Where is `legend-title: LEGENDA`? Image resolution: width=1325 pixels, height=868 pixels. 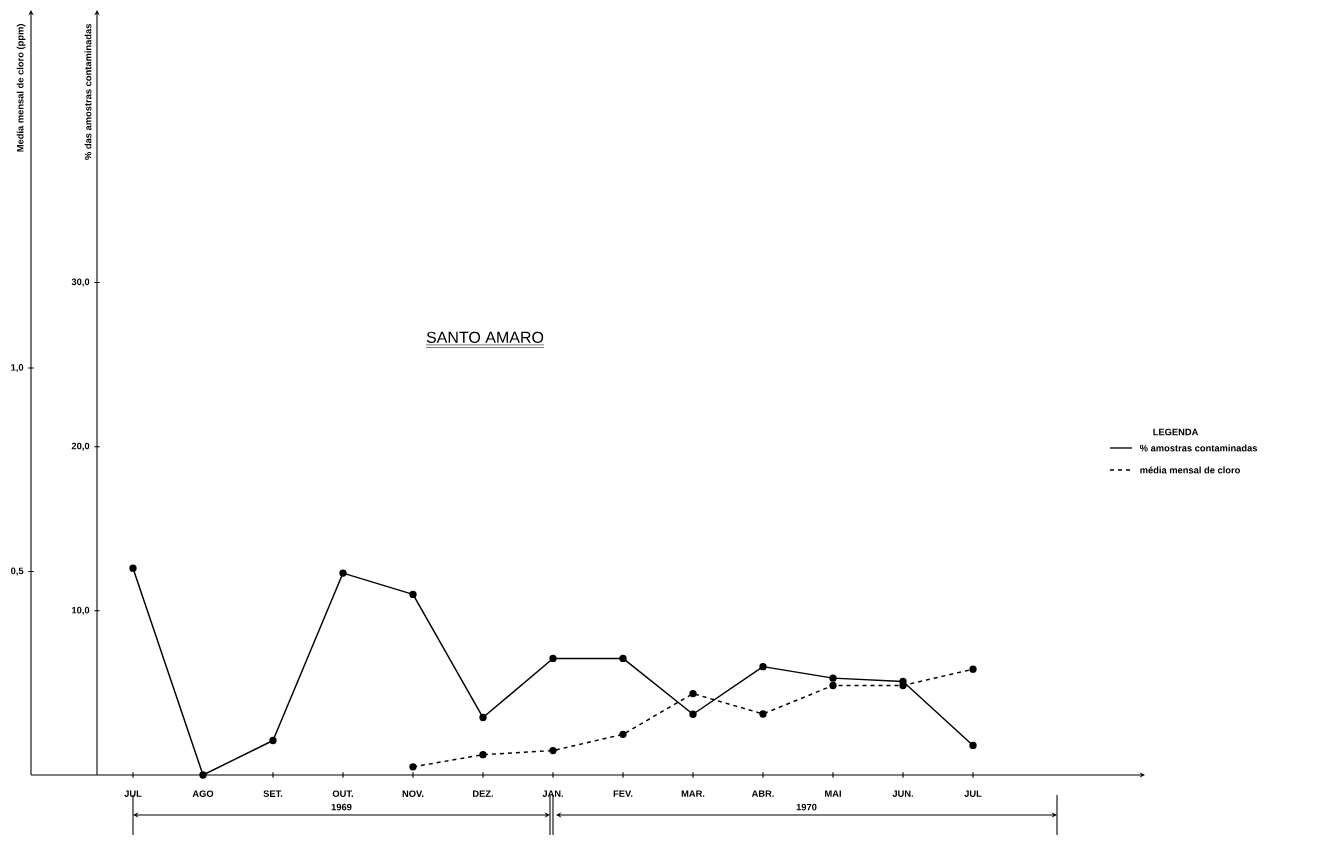 legend-title: LEGENDA is located at coordinates (1176, 432).